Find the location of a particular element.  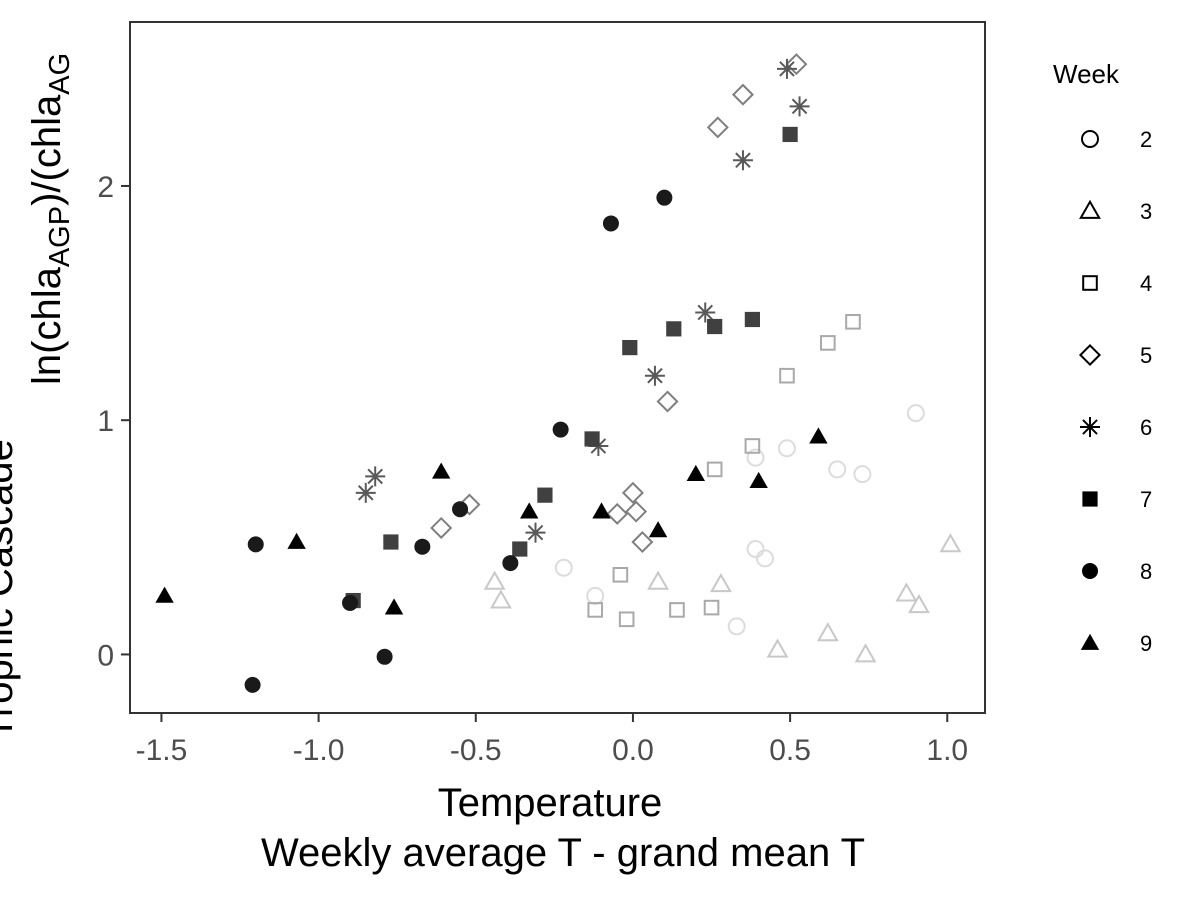

legend-key-circle-filled-icon is located at coordinates (1090, 571).